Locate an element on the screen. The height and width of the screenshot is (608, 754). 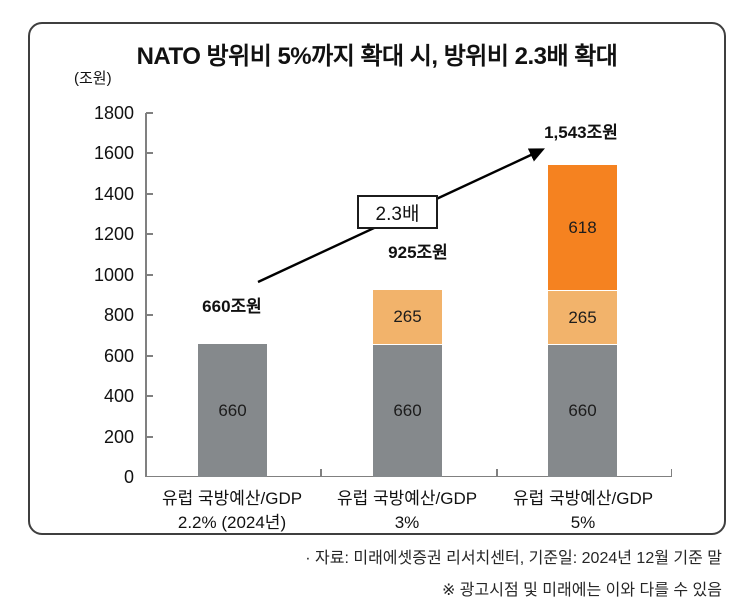
x-category-line2: 5% is located at coordinates (583, 522).